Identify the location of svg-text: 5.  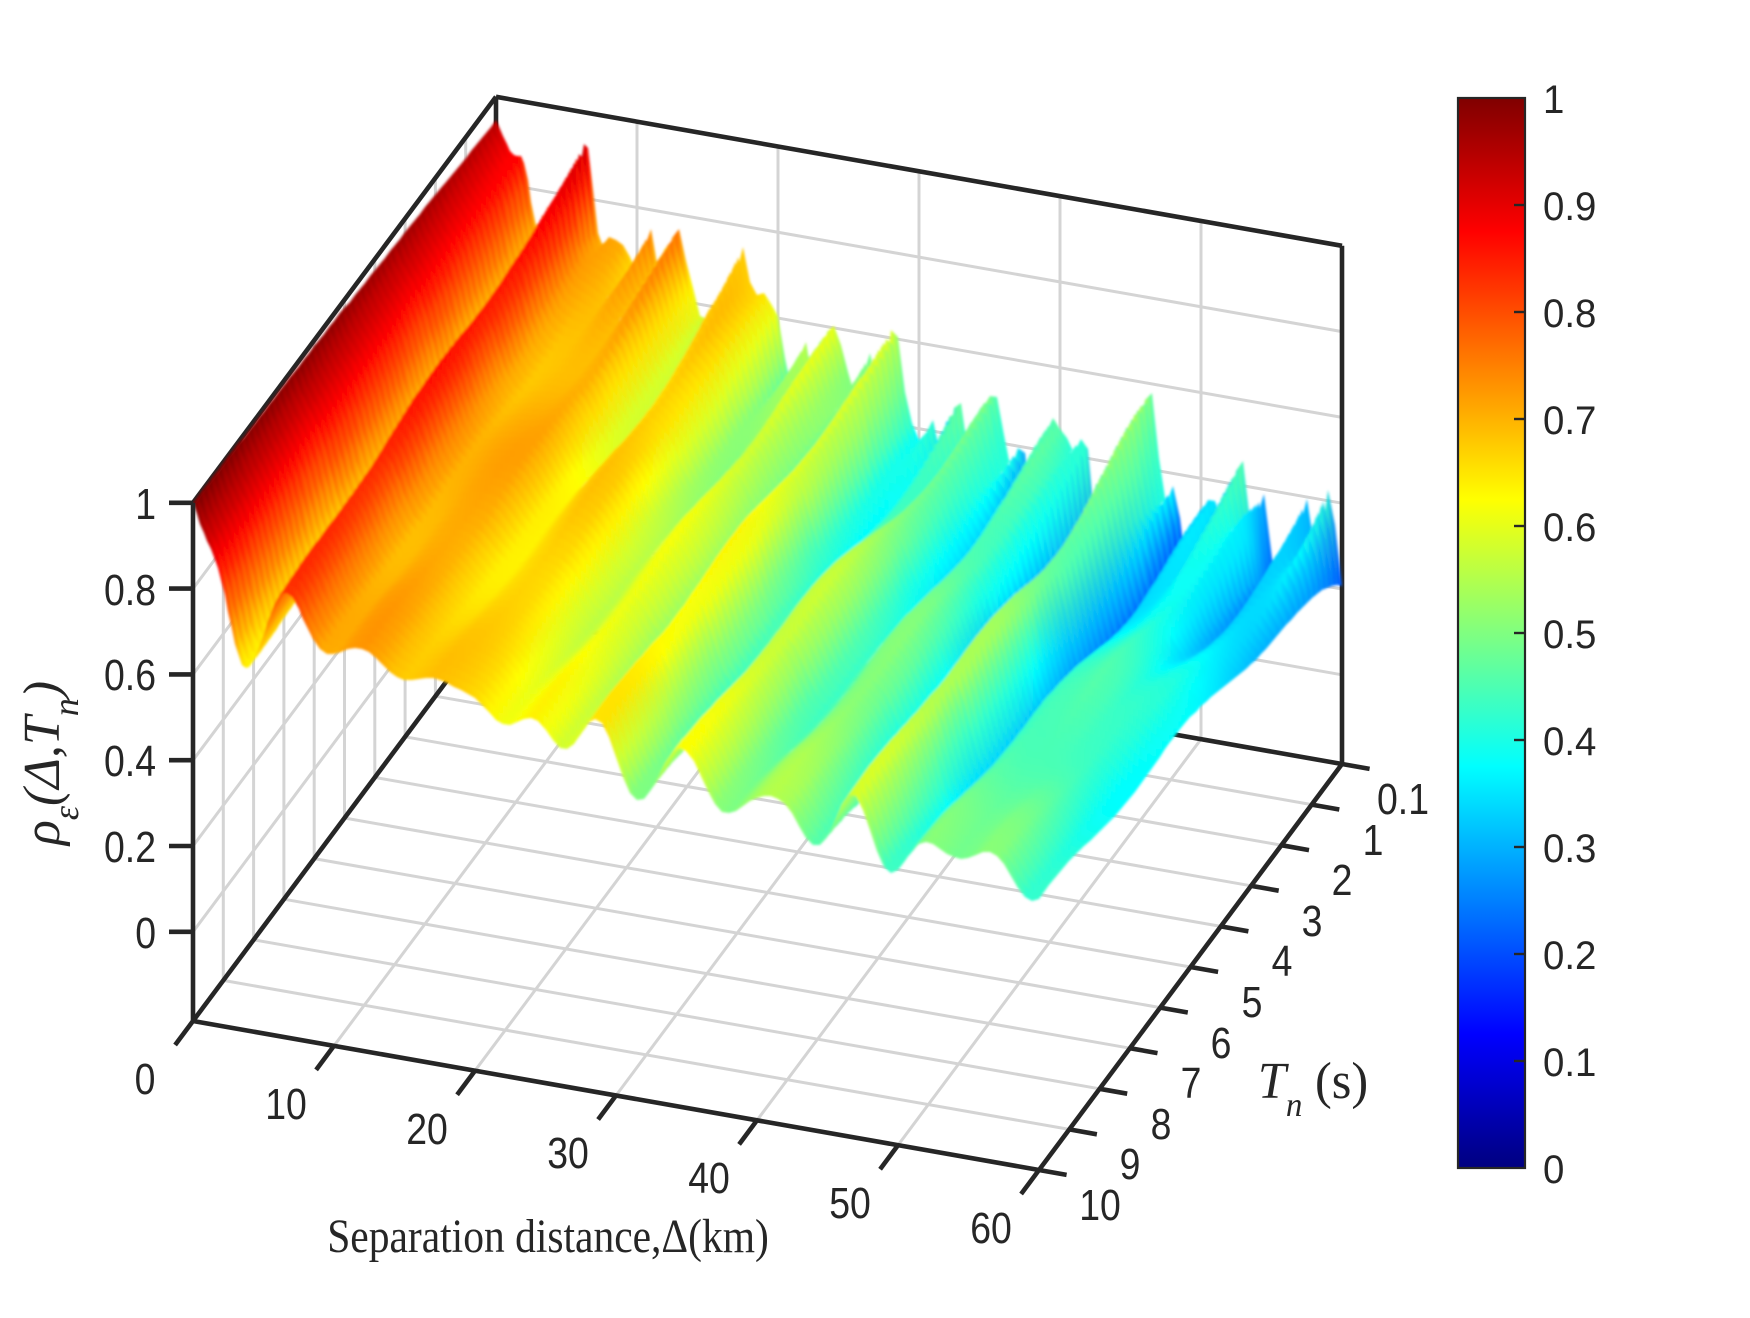
(1252, 1002).